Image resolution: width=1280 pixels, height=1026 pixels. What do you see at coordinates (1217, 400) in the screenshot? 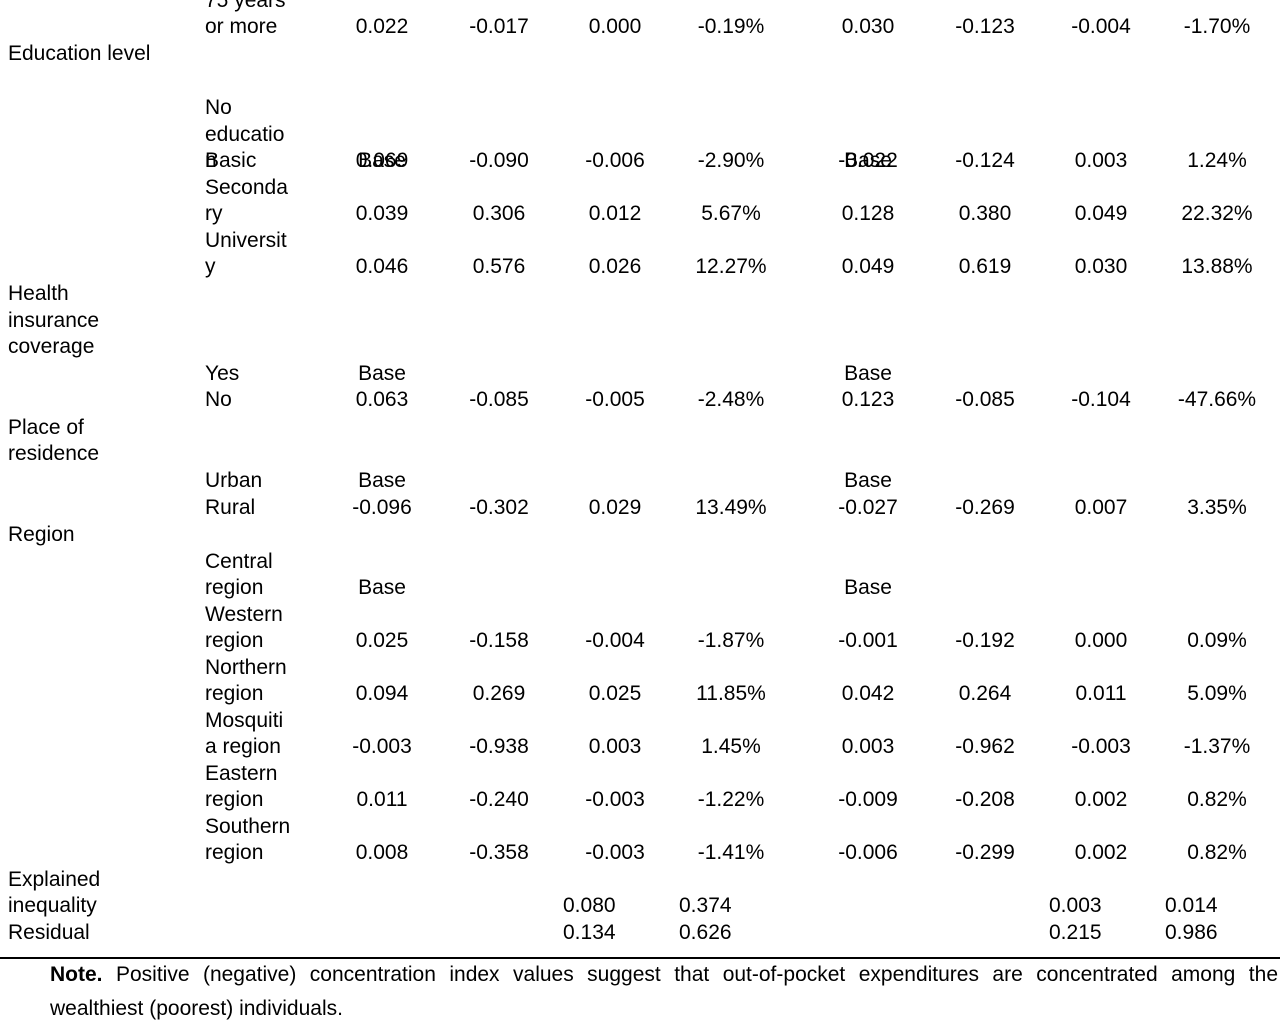
I see `value-cell: -47.66%` at bounding box center [1217, 400].